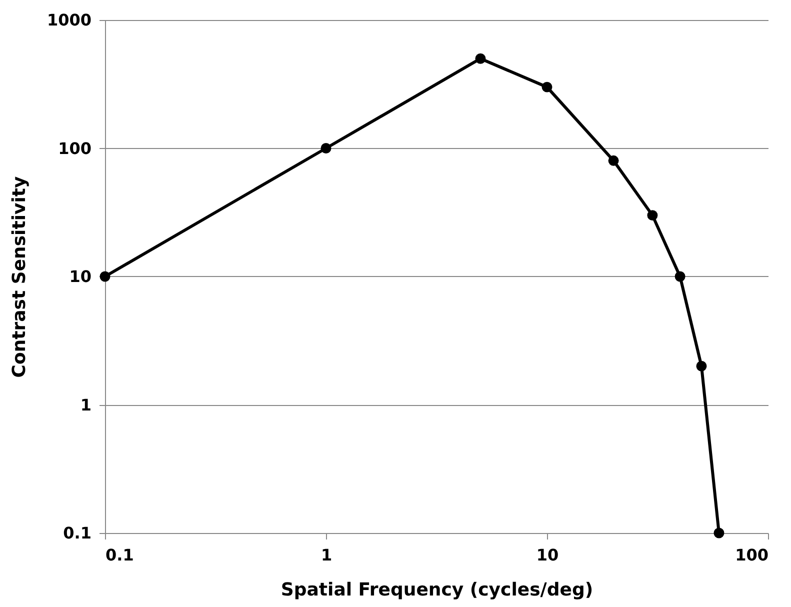 This screenshot has width=791, height=607. I want to click on y-tick-label: 0.1, so click(77, 533).